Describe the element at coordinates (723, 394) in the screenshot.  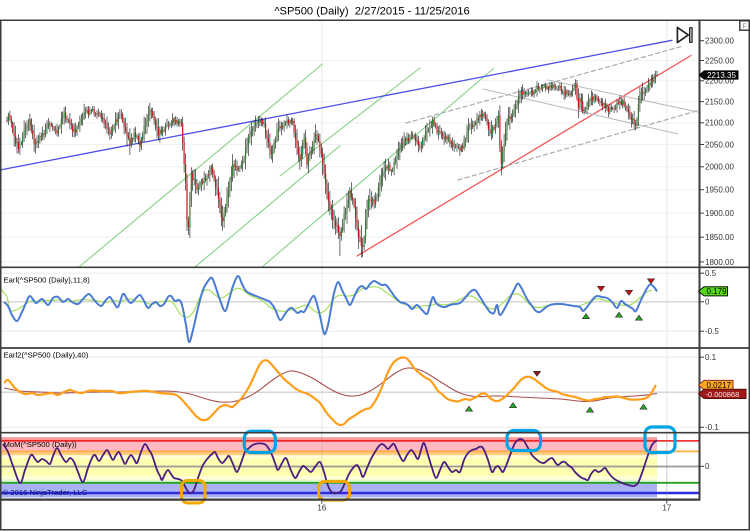
I see `svg-text: -0.000868` at that location.